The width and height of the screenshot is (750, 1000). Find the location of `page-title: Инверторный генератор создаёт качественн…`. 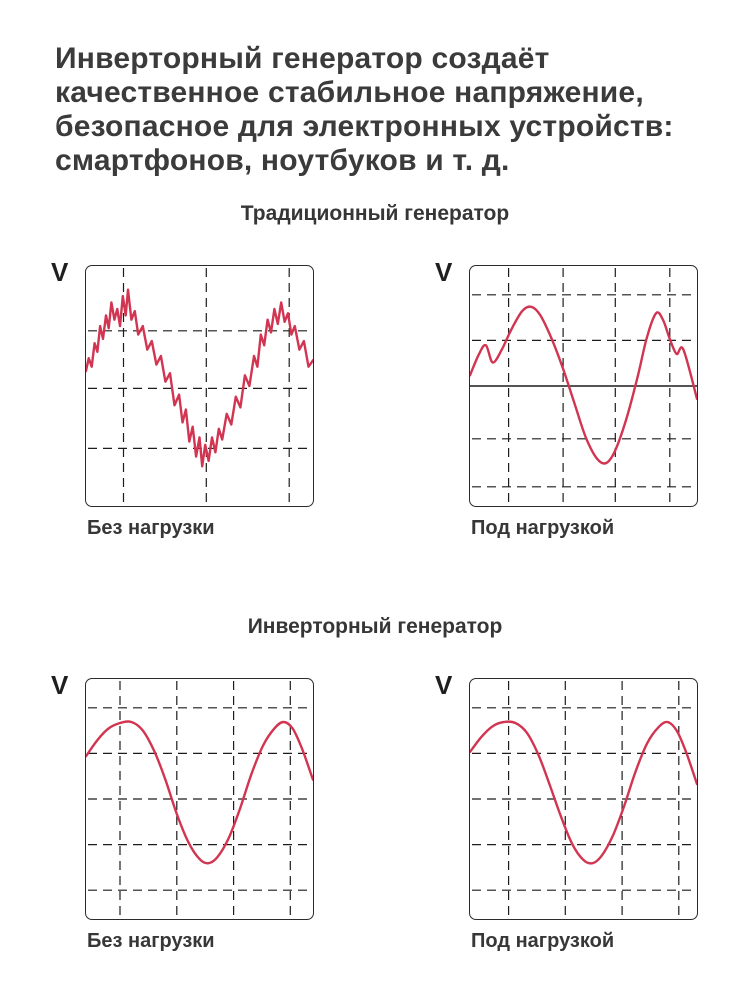

page-title: Инверторный генератор создаёт качественн… is located at coordinates (364, 110).